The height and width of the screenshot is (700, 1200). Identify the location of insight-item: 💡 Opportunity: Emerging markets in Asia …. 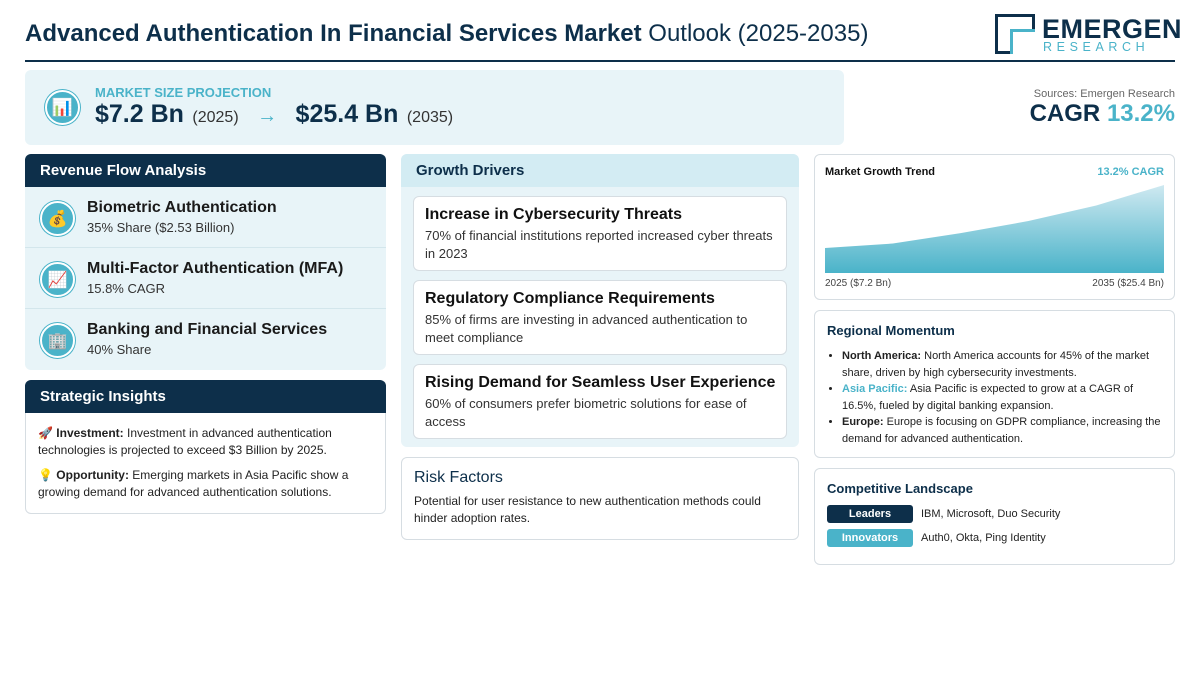
(205, 484).